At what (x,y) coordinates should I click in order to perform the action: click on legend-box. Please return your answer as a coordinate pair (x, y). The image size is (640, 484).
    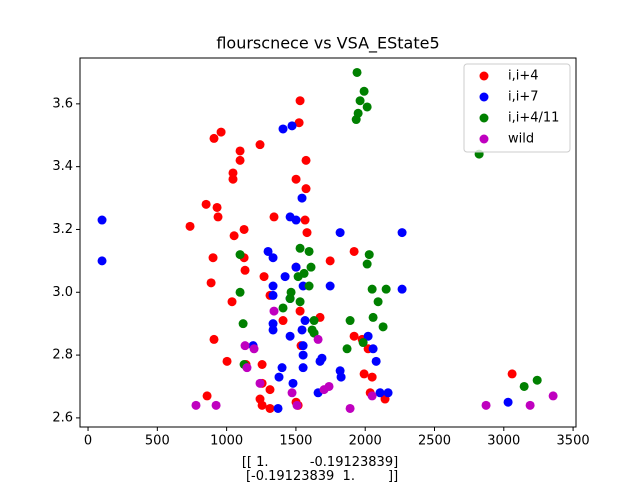
    Looking at the image, I should click on (517, 108).